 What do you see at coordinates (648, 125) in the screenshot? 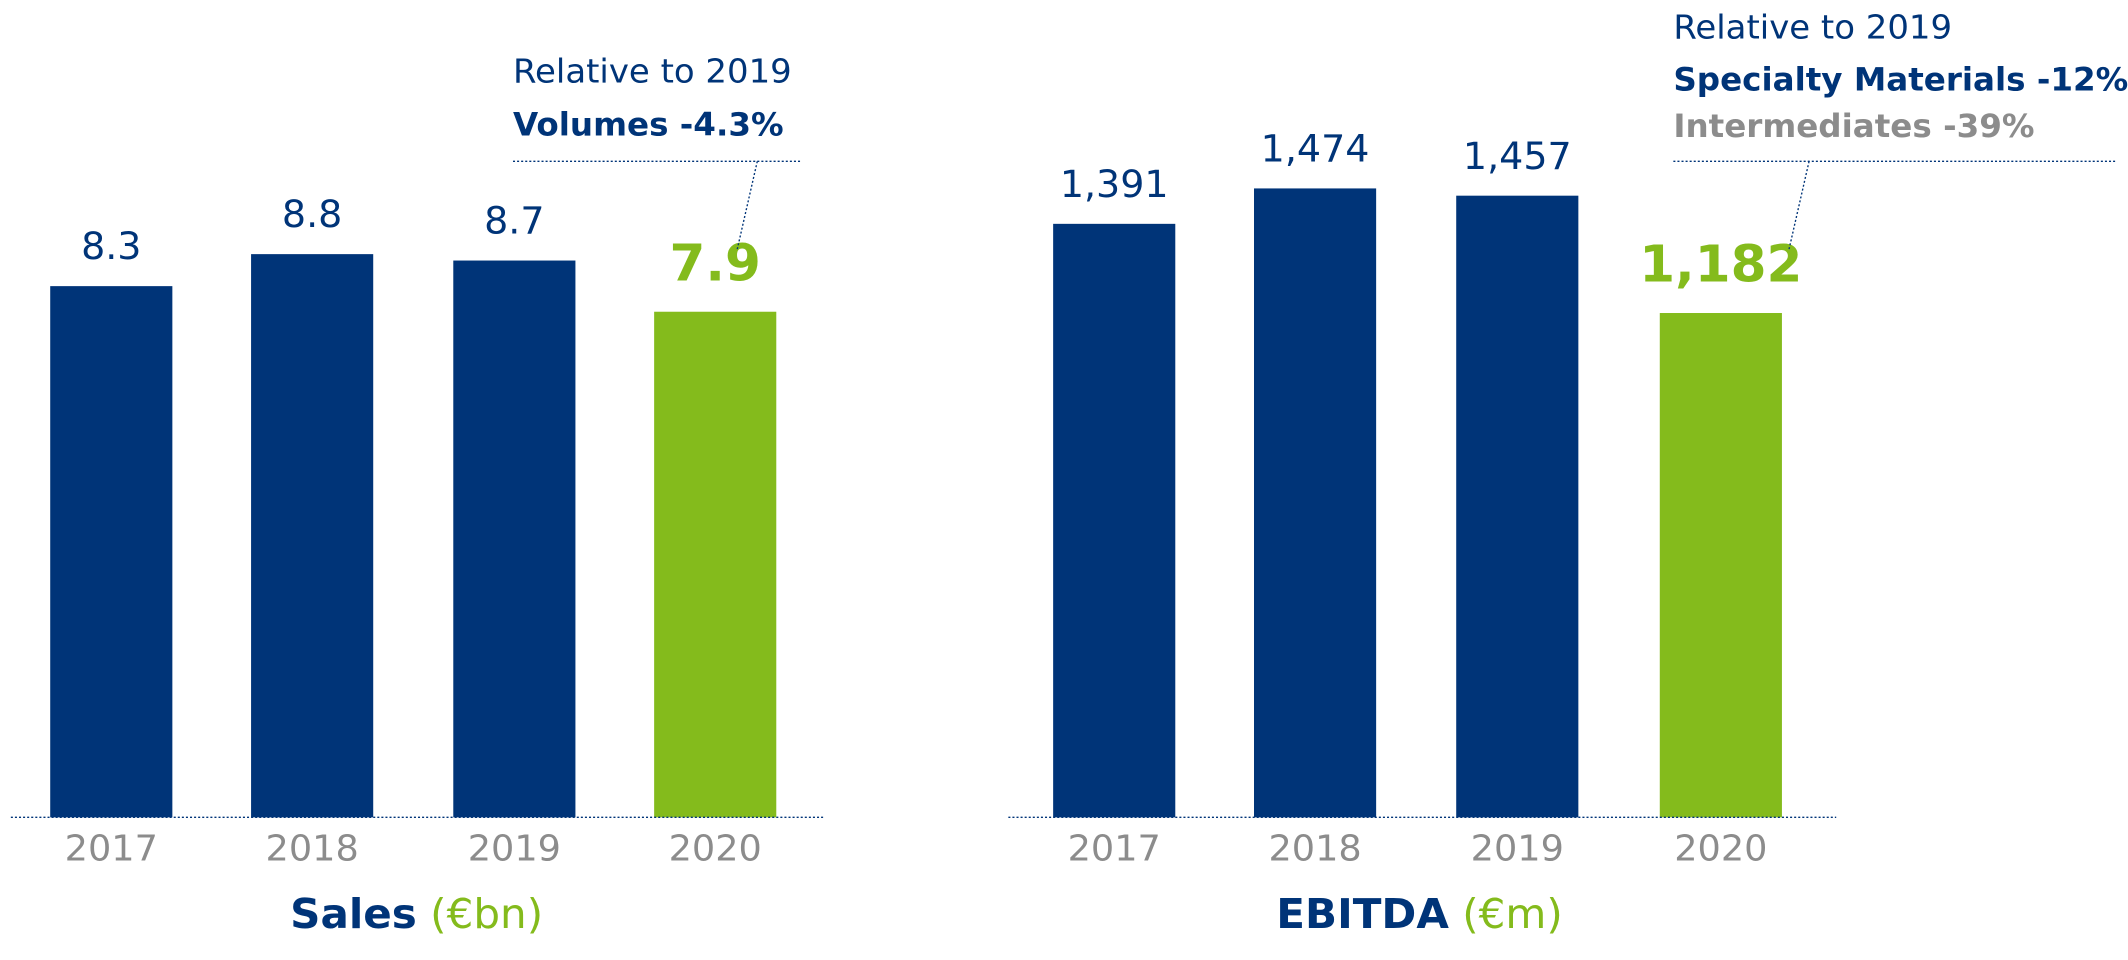
I see `annotation-line: Volumes -4.3%` at bounding box center [648, 125].